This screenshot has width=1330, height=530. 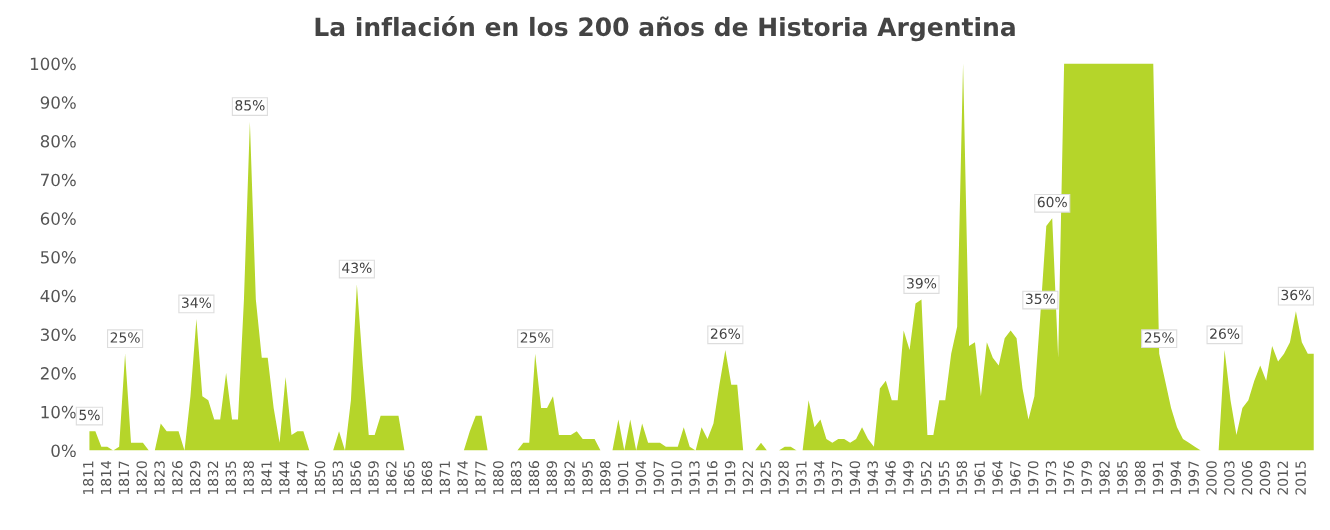 I want to click on y-tick-label: 40%, so click(x=58, y=296).